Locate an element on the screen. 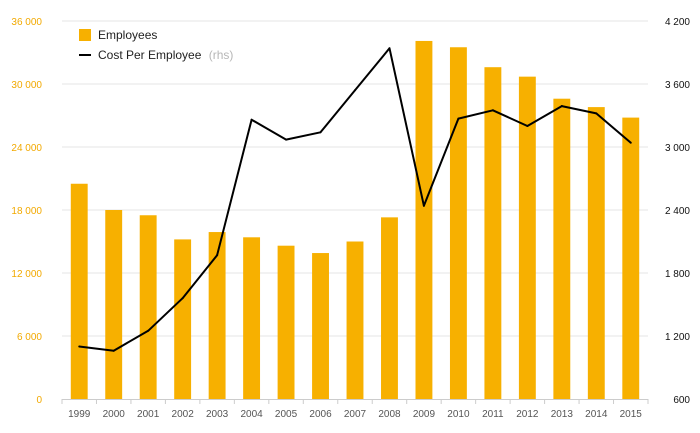  x-tick-label-2015: 2015 is located at coordinates (631, 414).